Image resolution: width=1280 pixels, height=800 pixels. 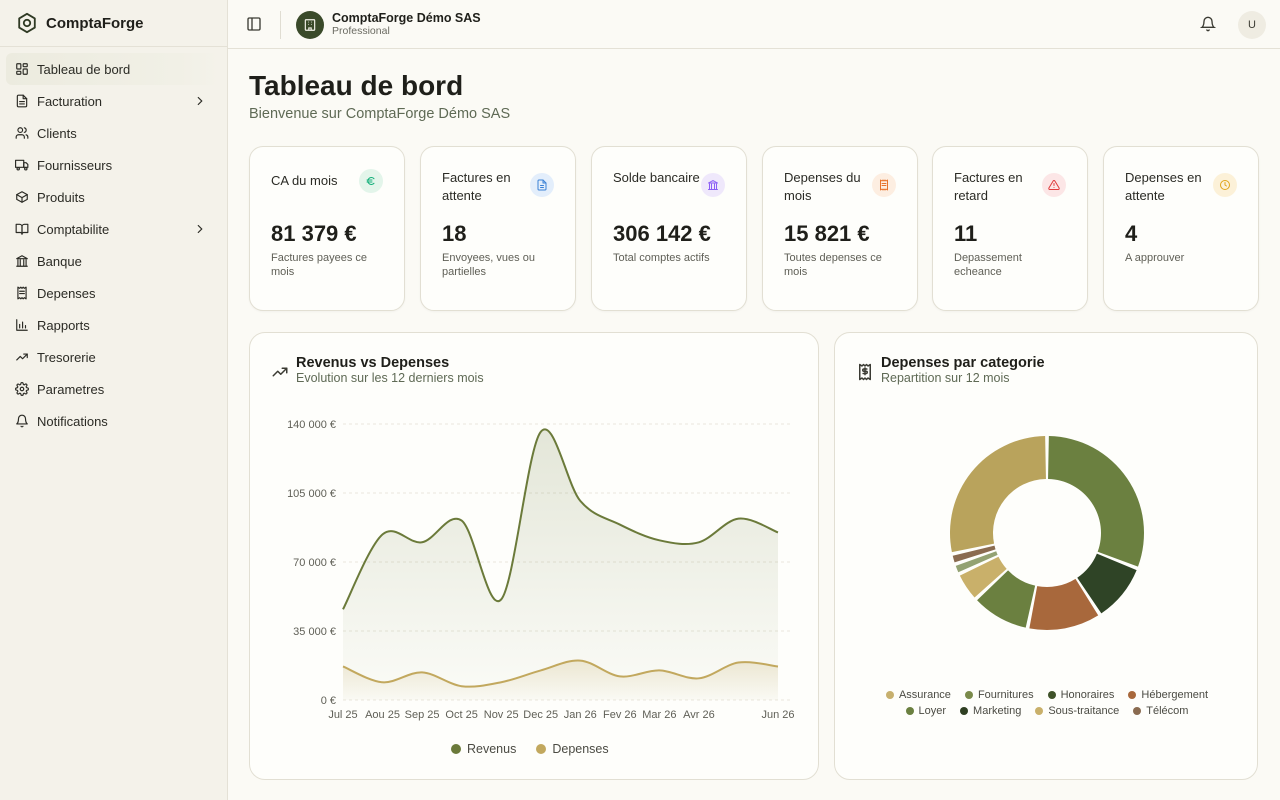 I want to click on sidebar-item-comptabilite: Comptabilite, so click(x=113, y=229).